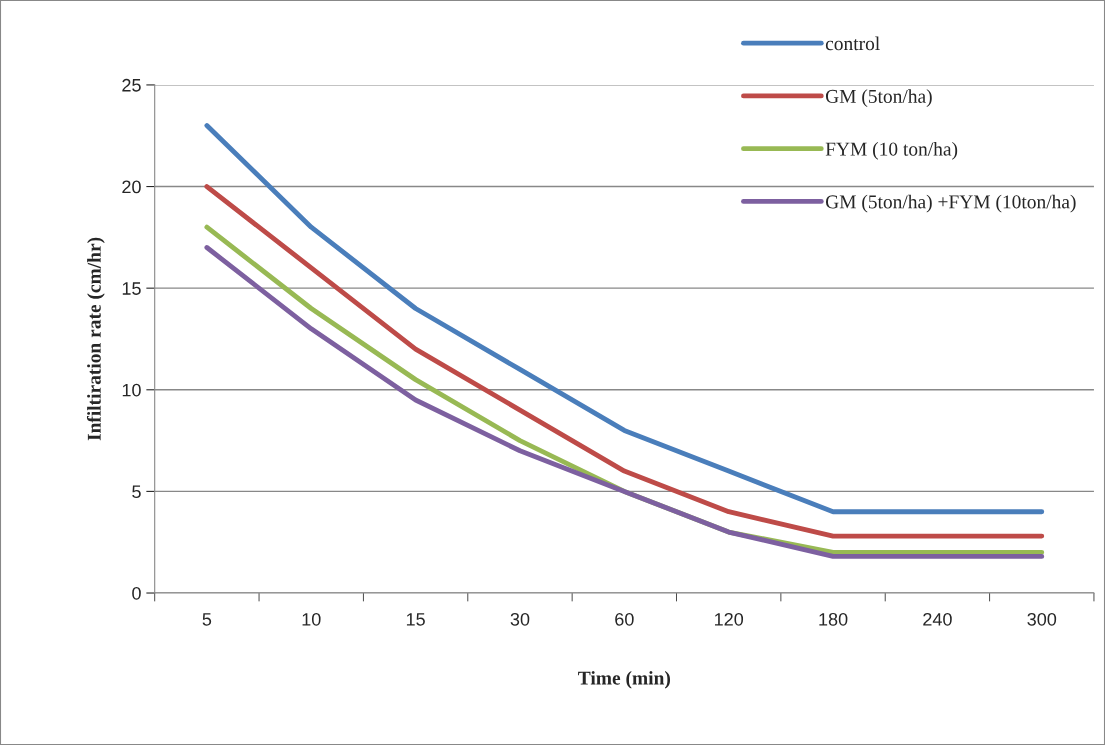  What do you see at coordinates (415, 619) in the screenshot?
I see `x-tick-label: 15` at bounding box center [415, 619].